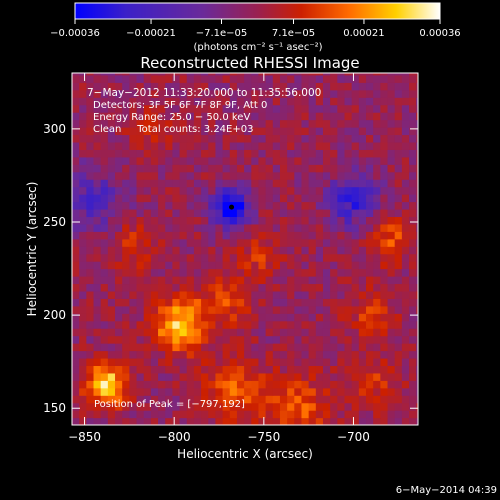  What do you see at coordinates (263, 437) in the screenshot?
I see `x-tick-label: −750` at bounding box center [263, 437].